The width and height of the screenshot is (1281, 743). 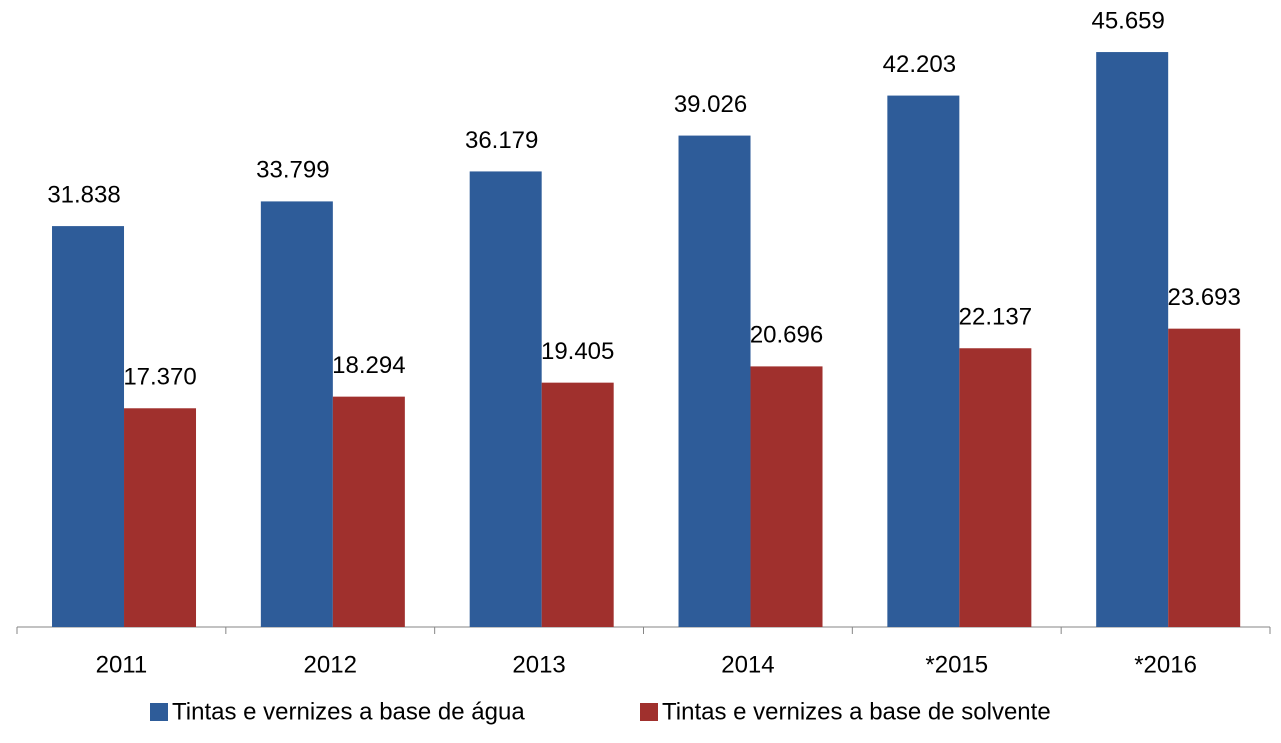 What do you see at coordinates (292, 170) in the screenshot?
I see `data-label: 33.799` at bounding box center [292, 170].